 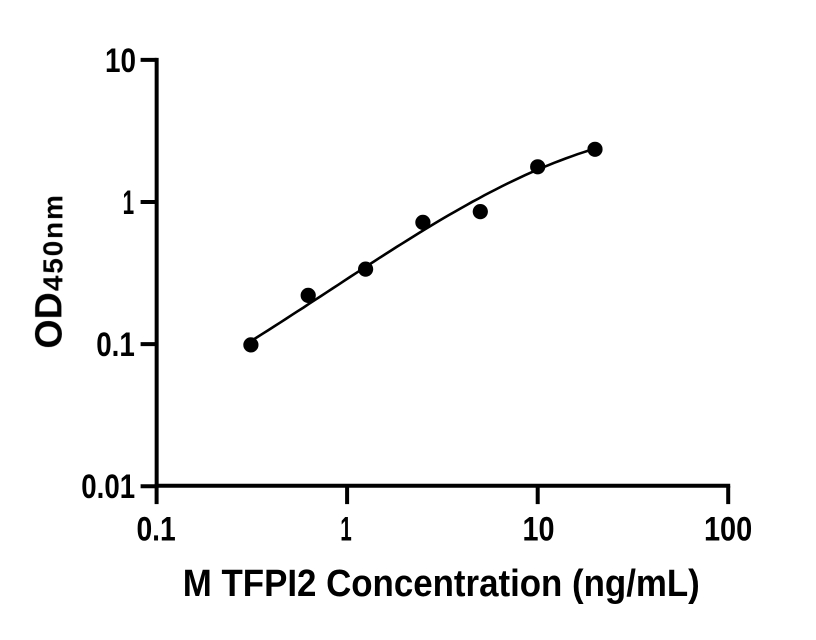 I want to click on svg-text: 100, so click(x=728, y=530).